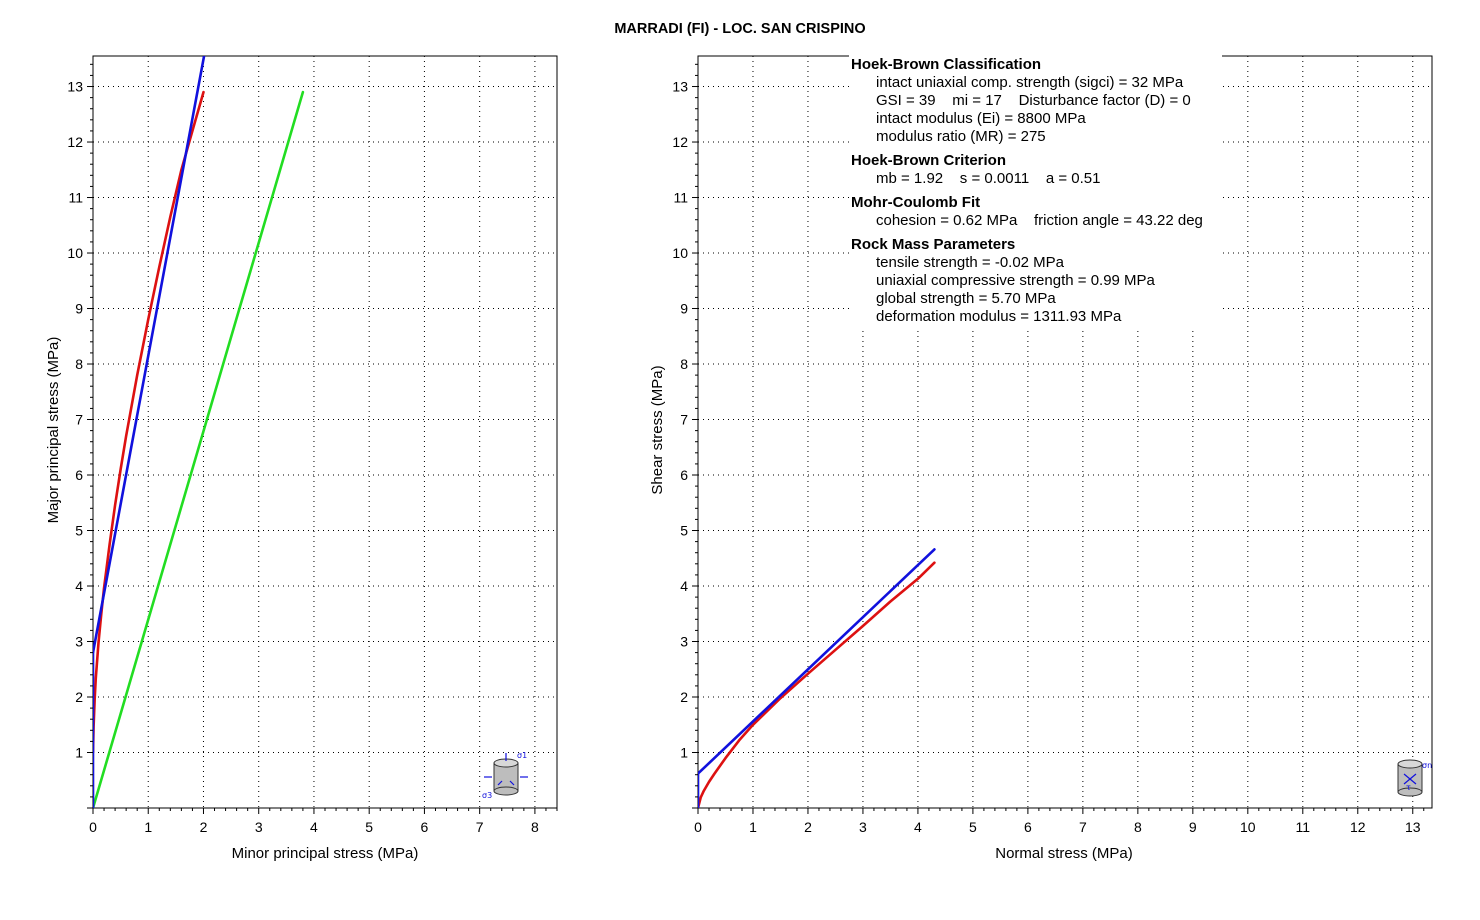 This screenshot has width=1480, height=920. What do you see at coordinates (1408, 787) in the screenshot?
I see `tau-label: τ` at bounding box center [1408, 787].